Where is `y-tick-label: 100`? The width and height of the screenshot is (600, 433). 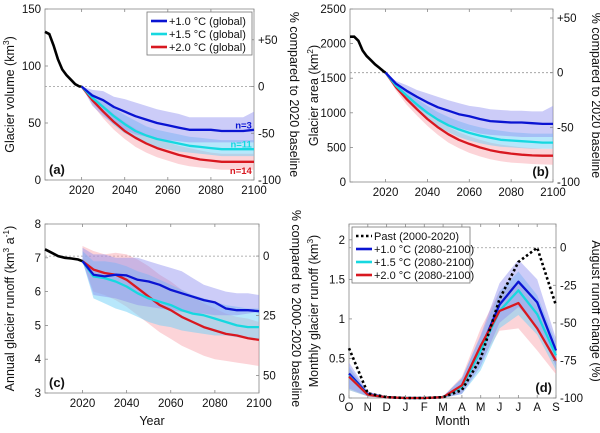
y-tick-label: 100 is located at coordinates (31, 67).